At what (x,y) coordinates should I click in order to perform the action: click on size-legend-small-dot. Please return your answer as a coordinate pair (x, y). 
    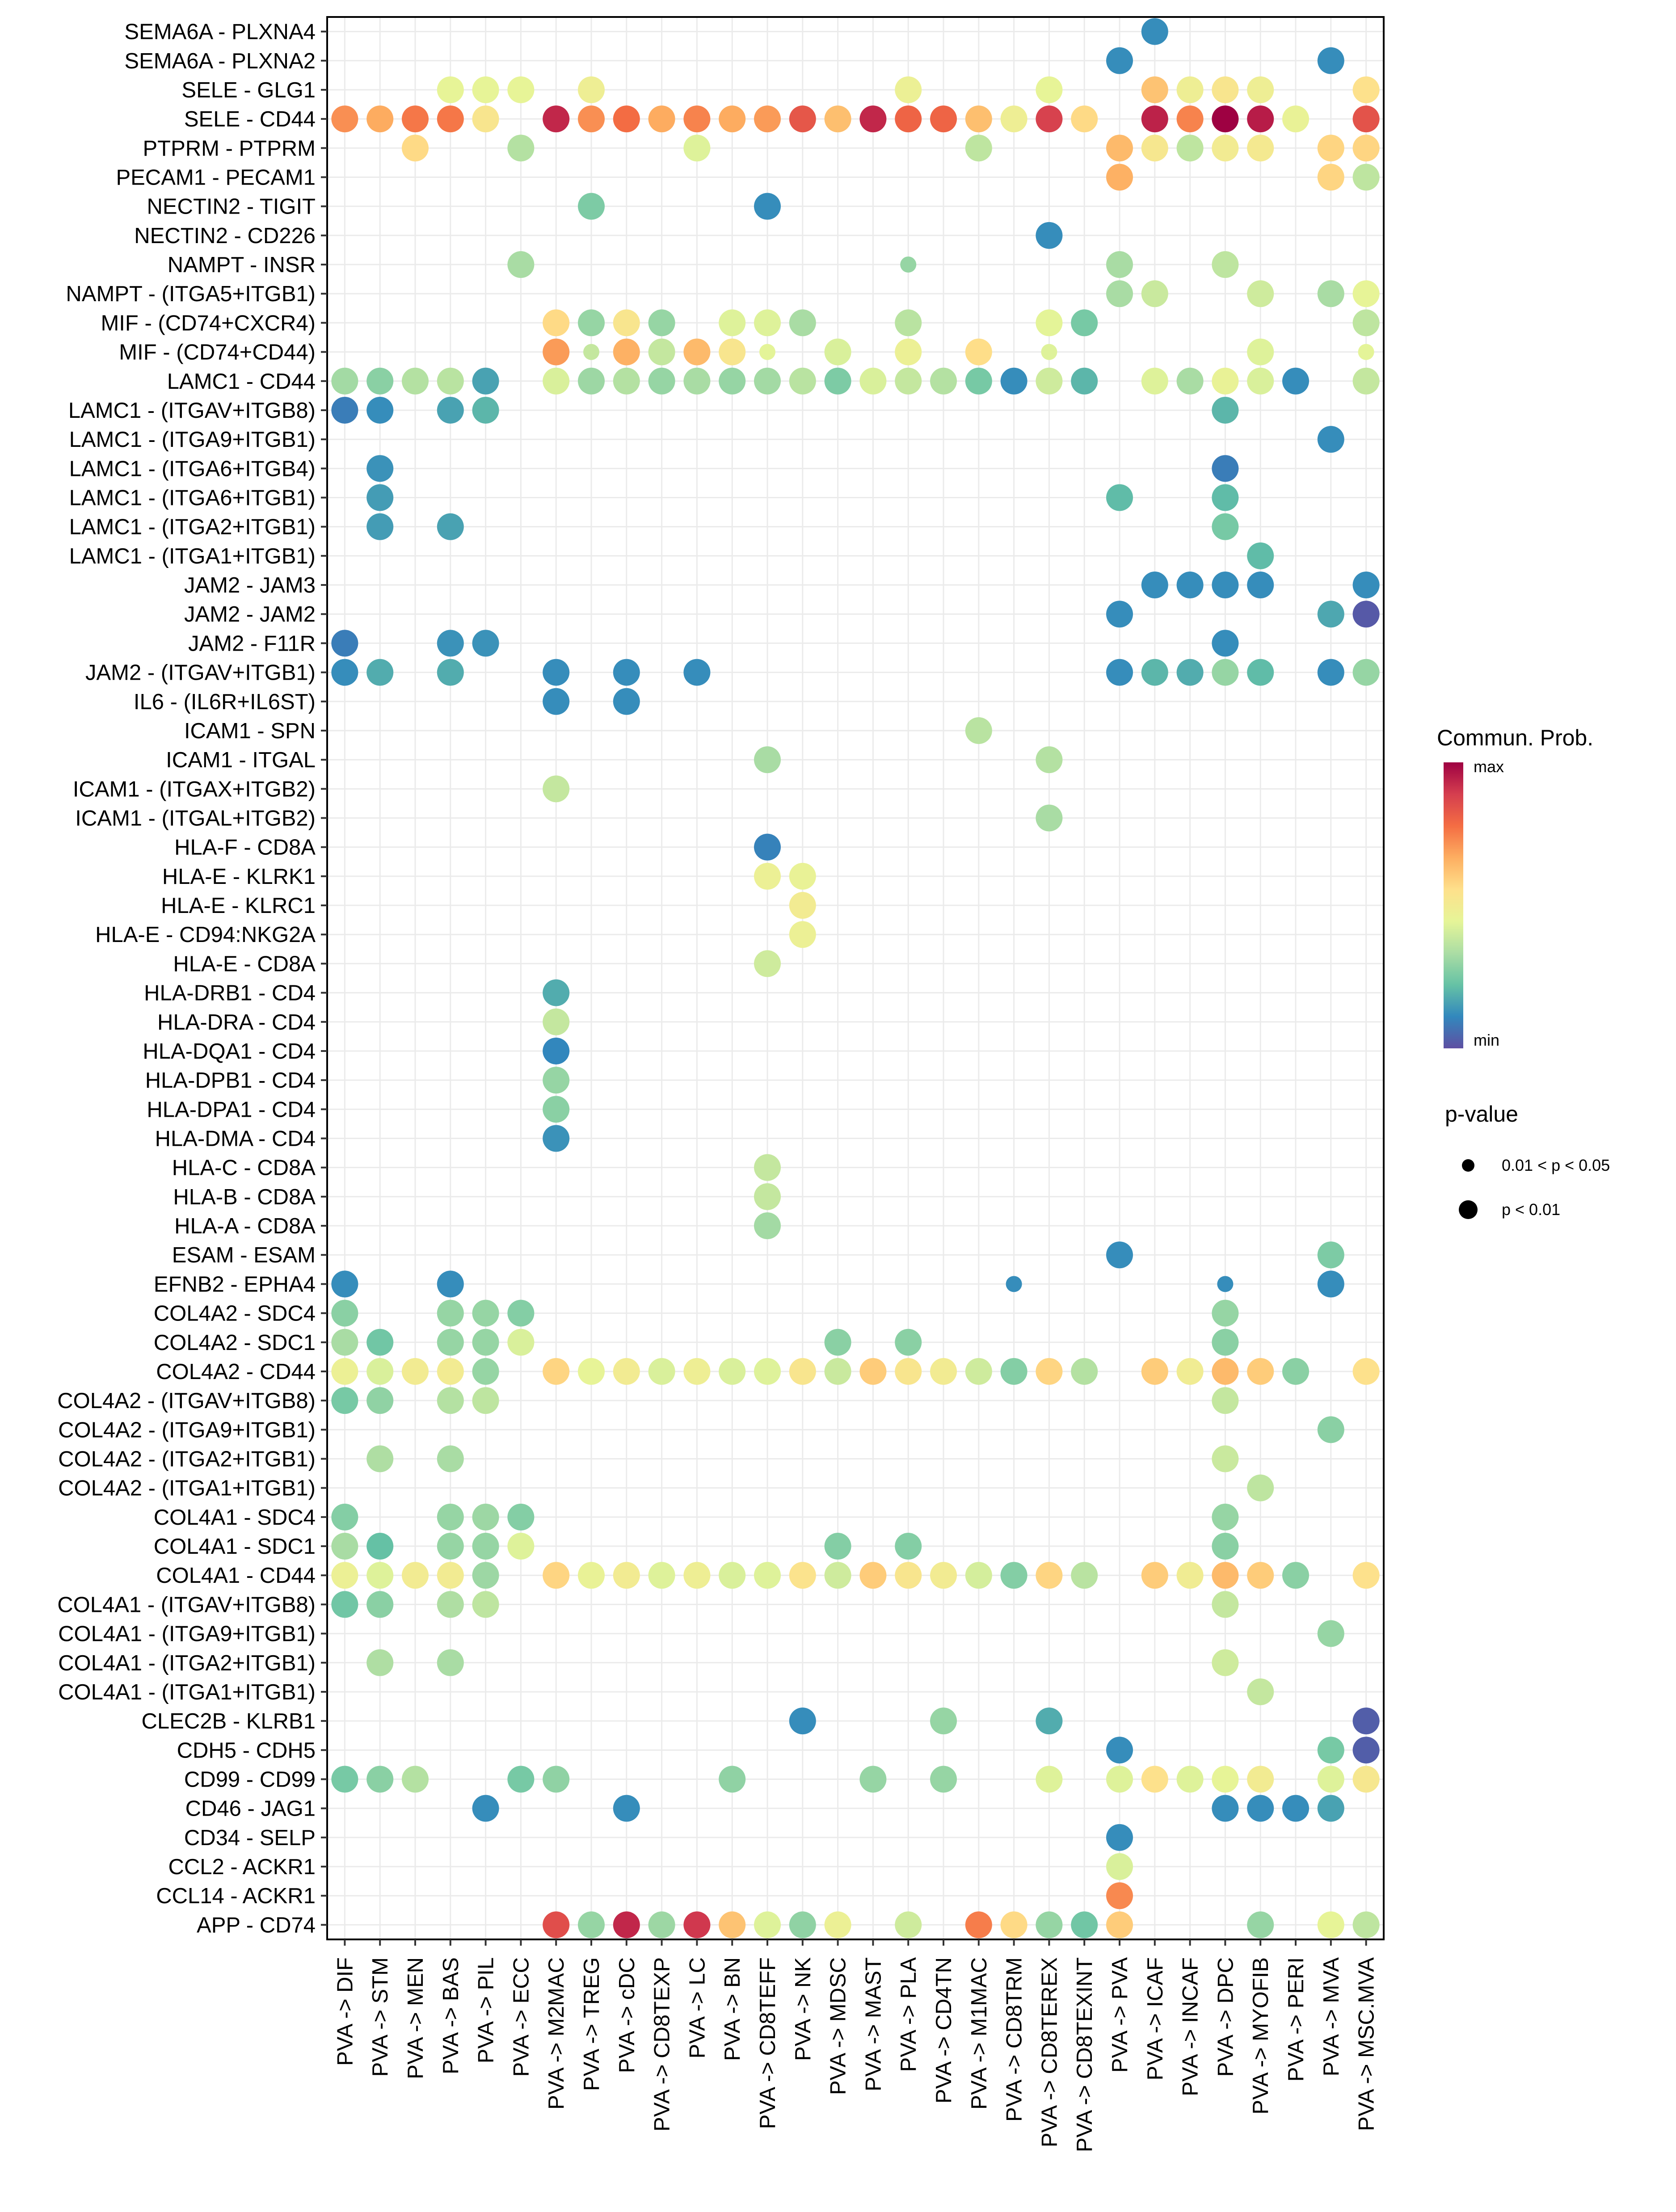
    Looking at the image, I should click on (1468, 1165).